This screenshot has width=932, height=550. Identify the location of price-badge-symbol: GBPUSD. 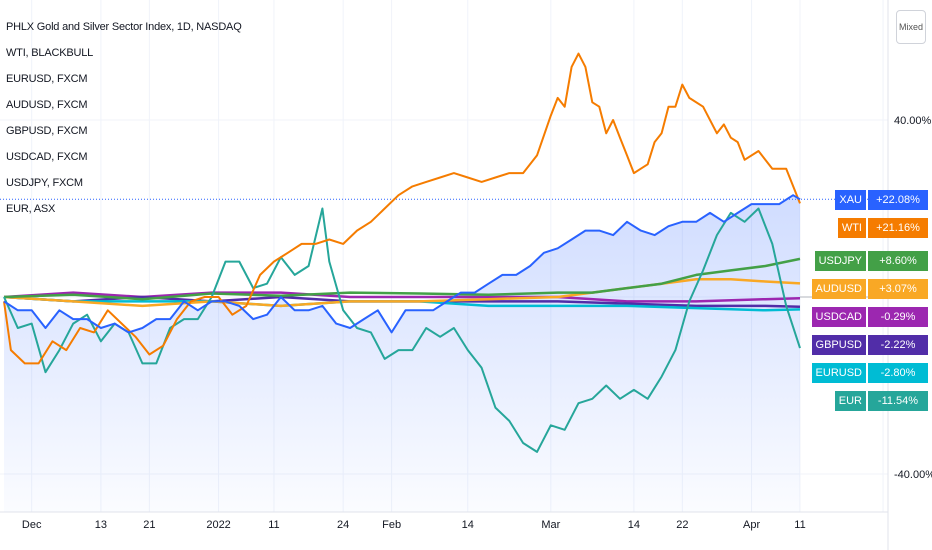
(838, 345).